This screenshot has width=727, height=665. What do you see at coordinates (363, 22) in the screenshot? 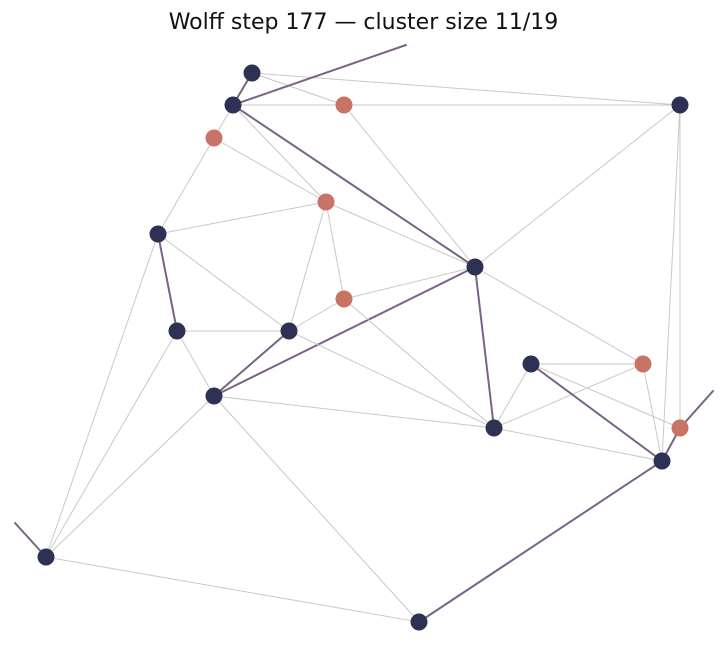
I see `figure-title: Wolff step 177 — cluster size 11/19` at bounding box center [363, 22].